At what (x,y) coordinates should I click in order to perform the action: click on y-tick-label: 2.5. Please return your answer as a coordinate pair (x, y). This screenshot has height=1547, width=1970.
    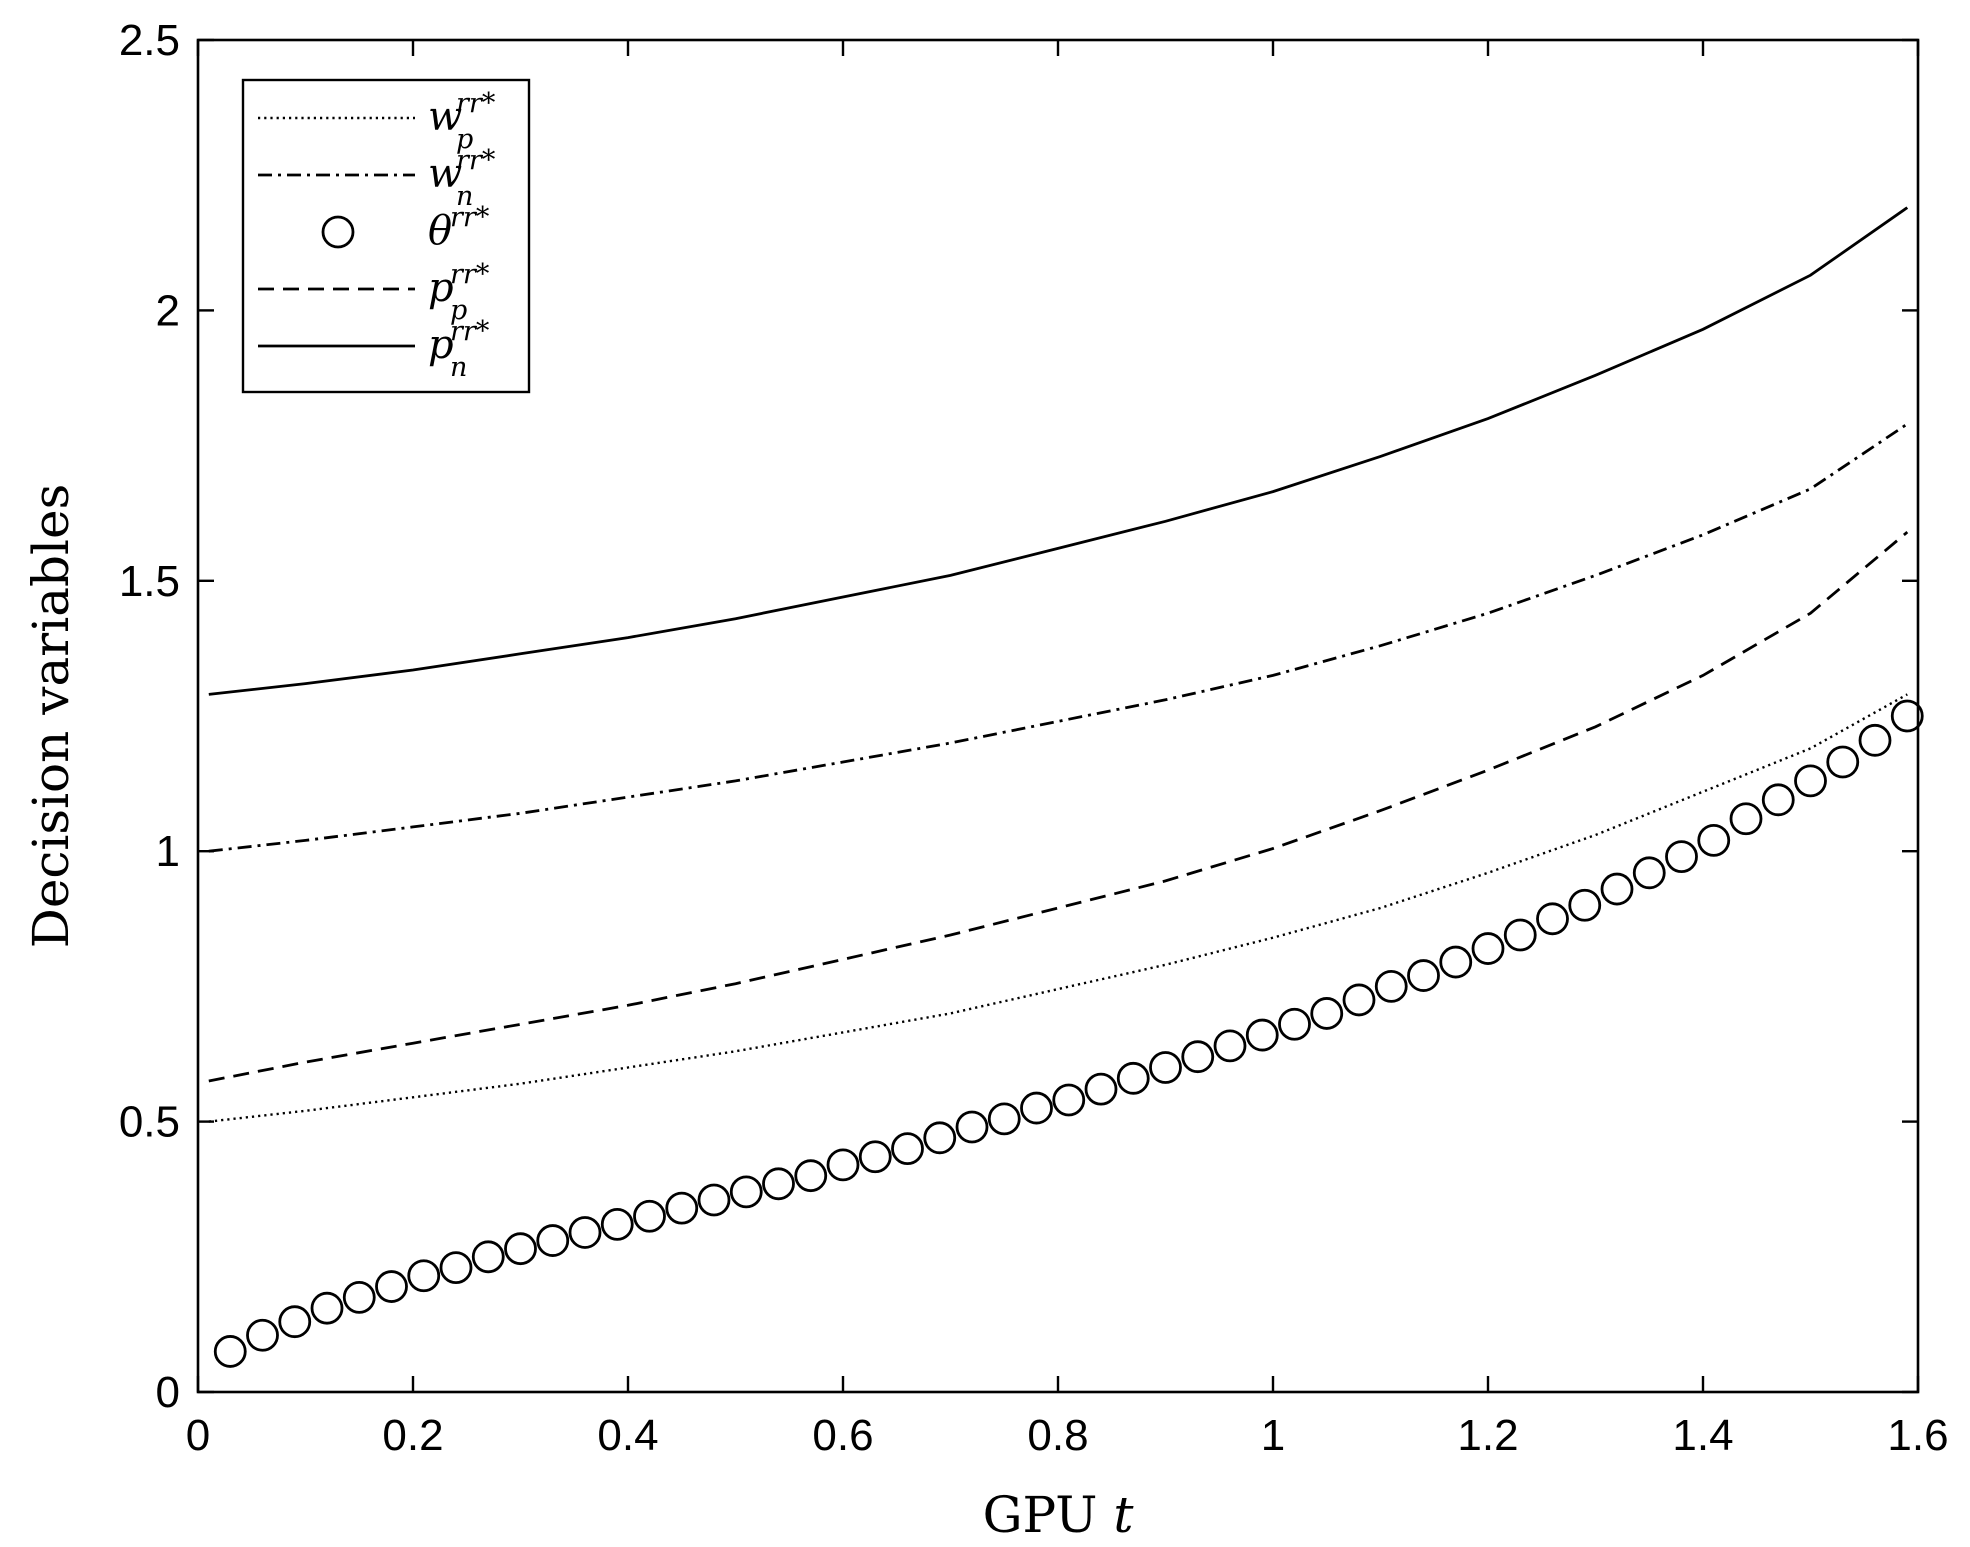
    Looking at the image, I should click on (149, 40).